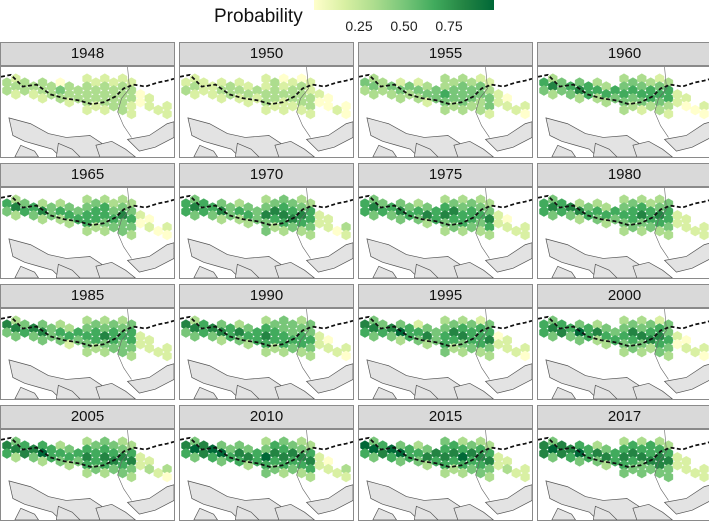 This screenshot has height=521, width=709. I want to click on legend-tick-label: 0.50, so click(404, 26).